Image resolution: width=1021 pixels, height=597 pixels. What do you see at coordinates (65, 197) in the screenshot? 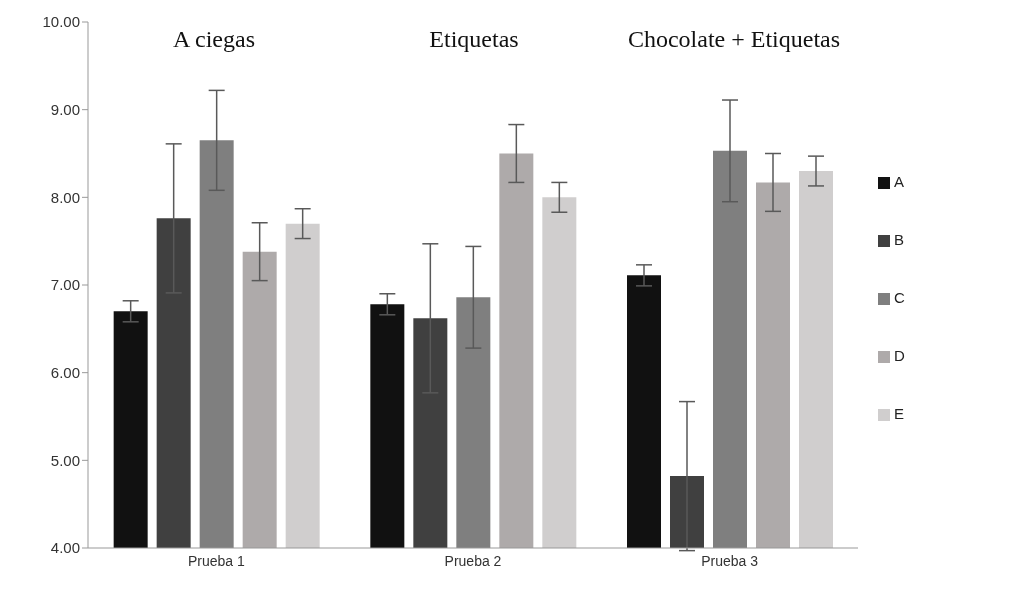
I see `y-tick-label: 8.00` at bounding box center [65, 197].